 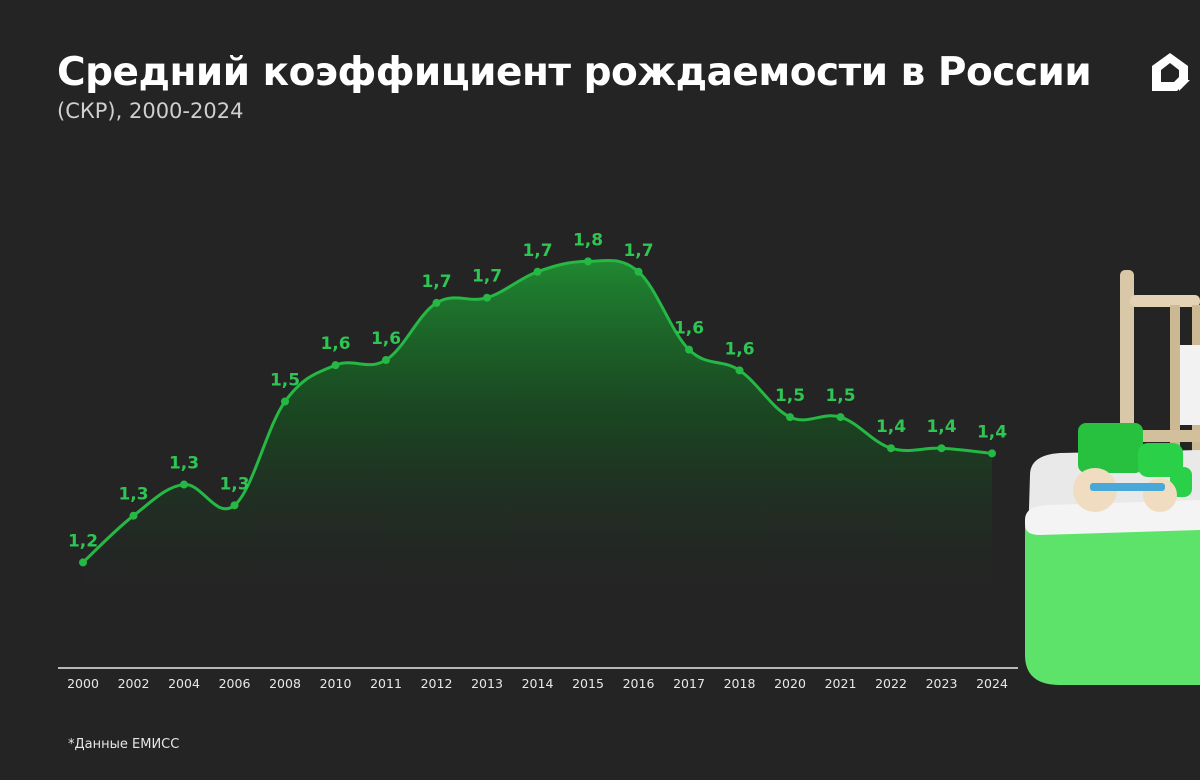 I want to click on x-tick-label: 2004, so click(x=184, y=683).